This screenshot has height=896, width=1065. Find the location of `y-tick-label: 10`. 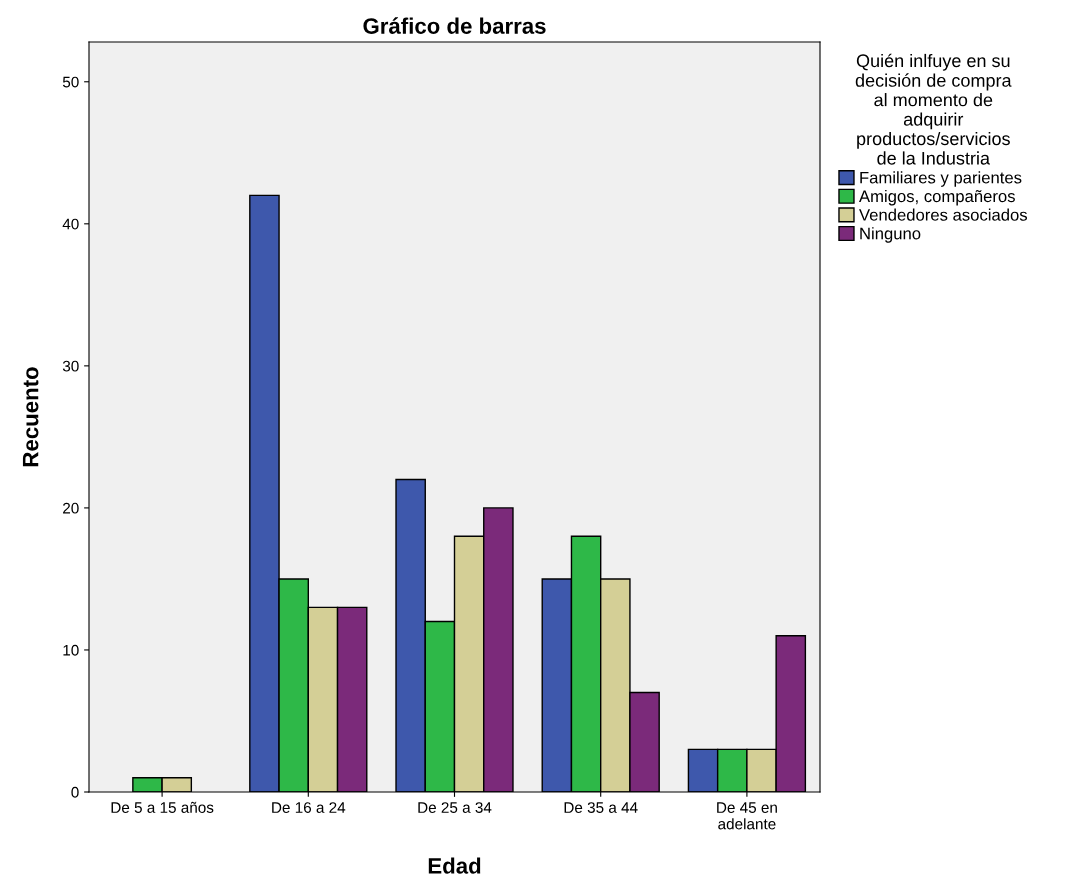

y-tick-label: 10 is located at coordinates (71, 650).